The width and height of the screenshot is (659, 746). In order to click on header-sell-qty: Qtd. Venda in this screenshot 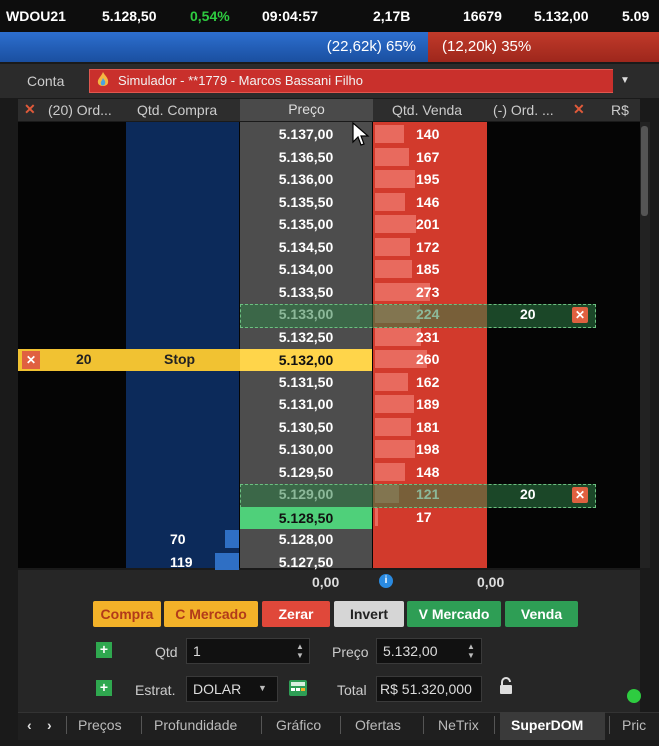, I will do `click(427, 110)`.